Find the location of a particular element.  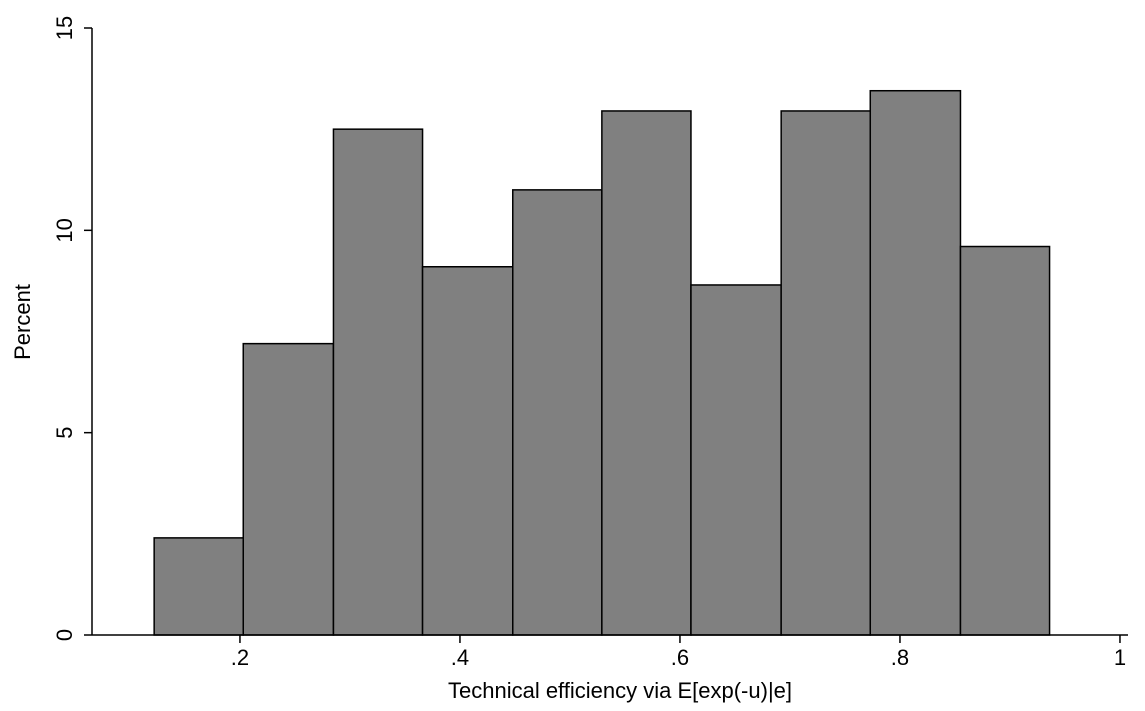

x-tick-label: .2 is located at coordinates (240, 657).